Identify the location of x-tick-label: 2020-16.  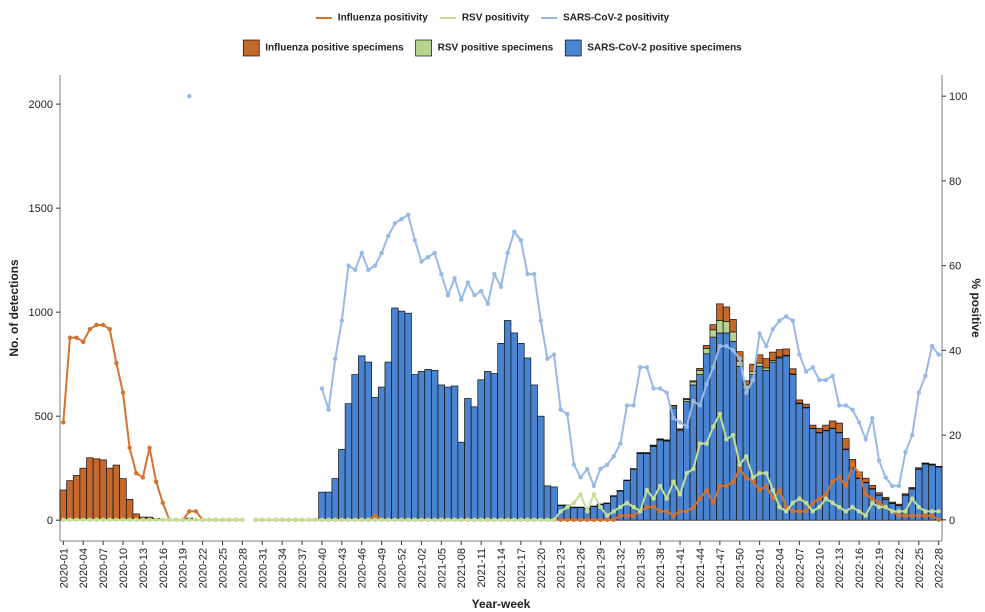
(164, 568).